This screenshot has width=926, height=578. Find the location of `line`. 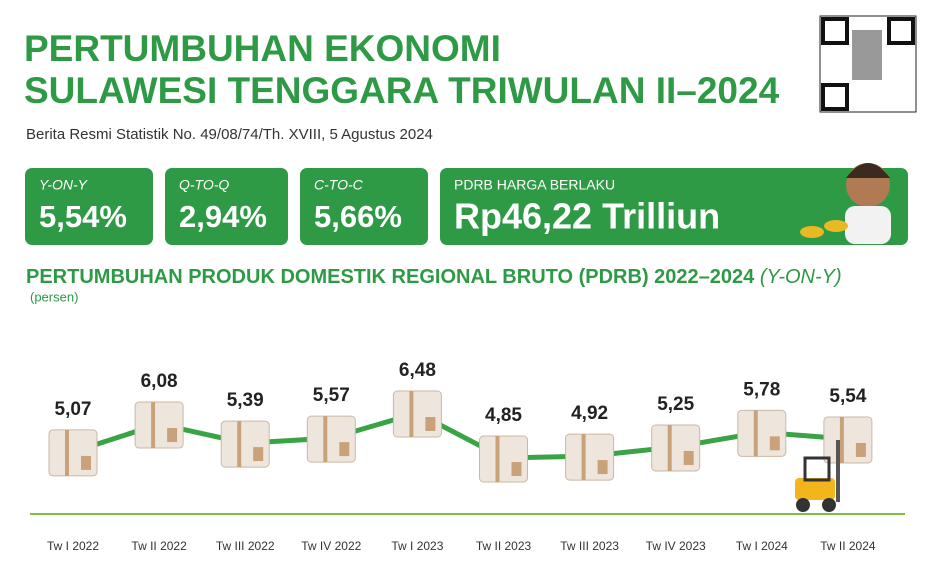

line is located at coordinates (460, 435).